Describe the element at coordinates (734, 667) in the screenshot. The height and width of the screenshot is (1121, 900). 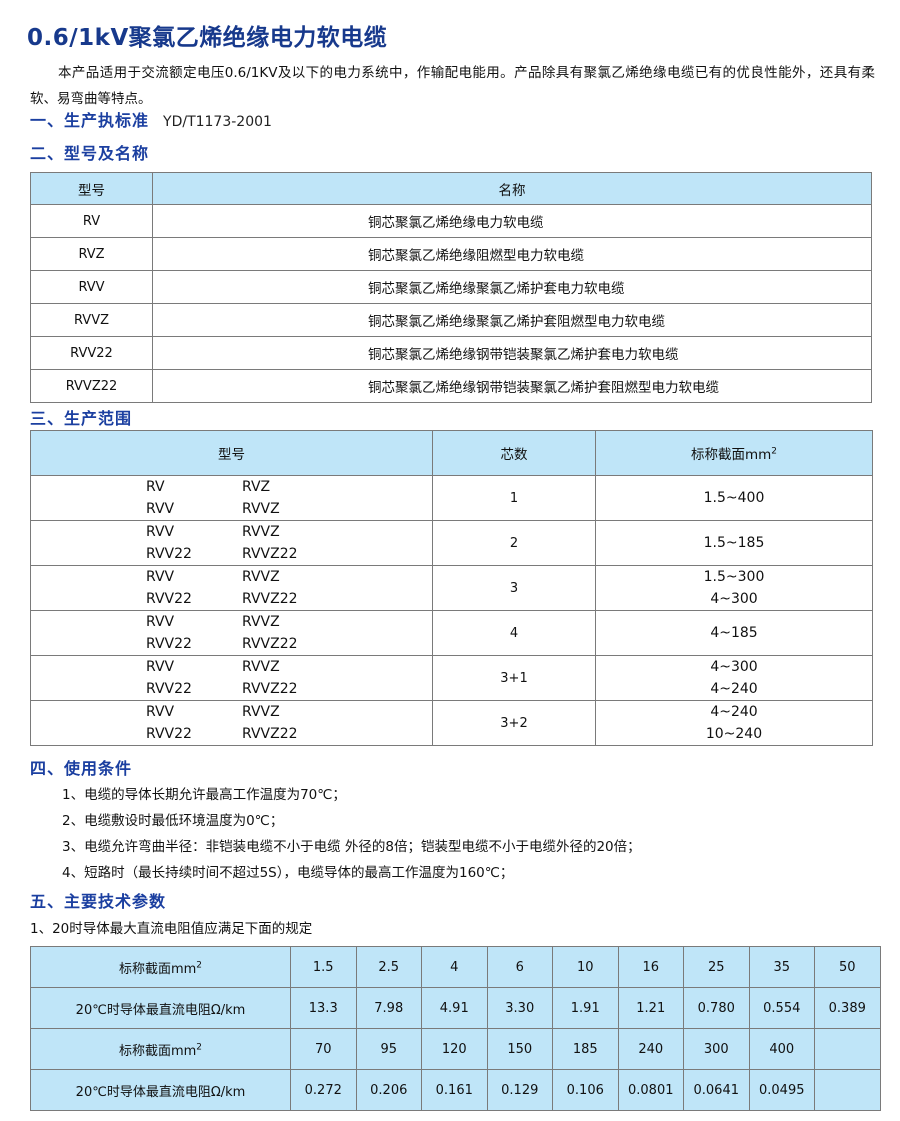
I see `section-value-1: 4~300` at that location.